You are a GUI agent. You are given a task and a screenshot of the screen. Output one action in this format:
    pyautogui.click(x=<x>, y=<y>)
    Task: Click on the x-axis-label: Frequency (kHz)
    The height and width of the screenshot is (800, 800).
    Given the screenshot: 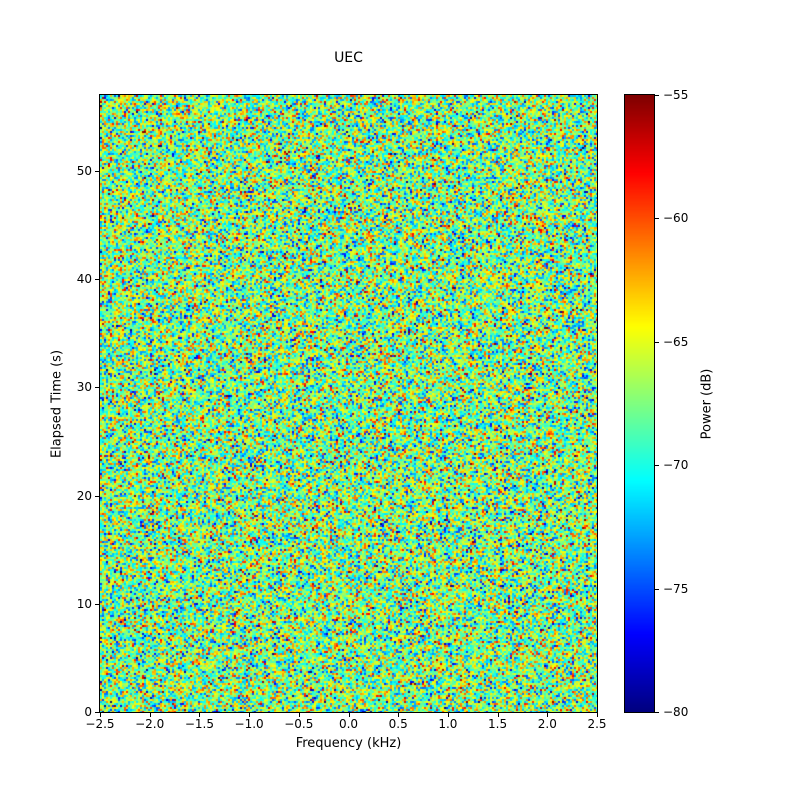 What is the action you would take?
    pyautogui.click(x=348, y=743)
    